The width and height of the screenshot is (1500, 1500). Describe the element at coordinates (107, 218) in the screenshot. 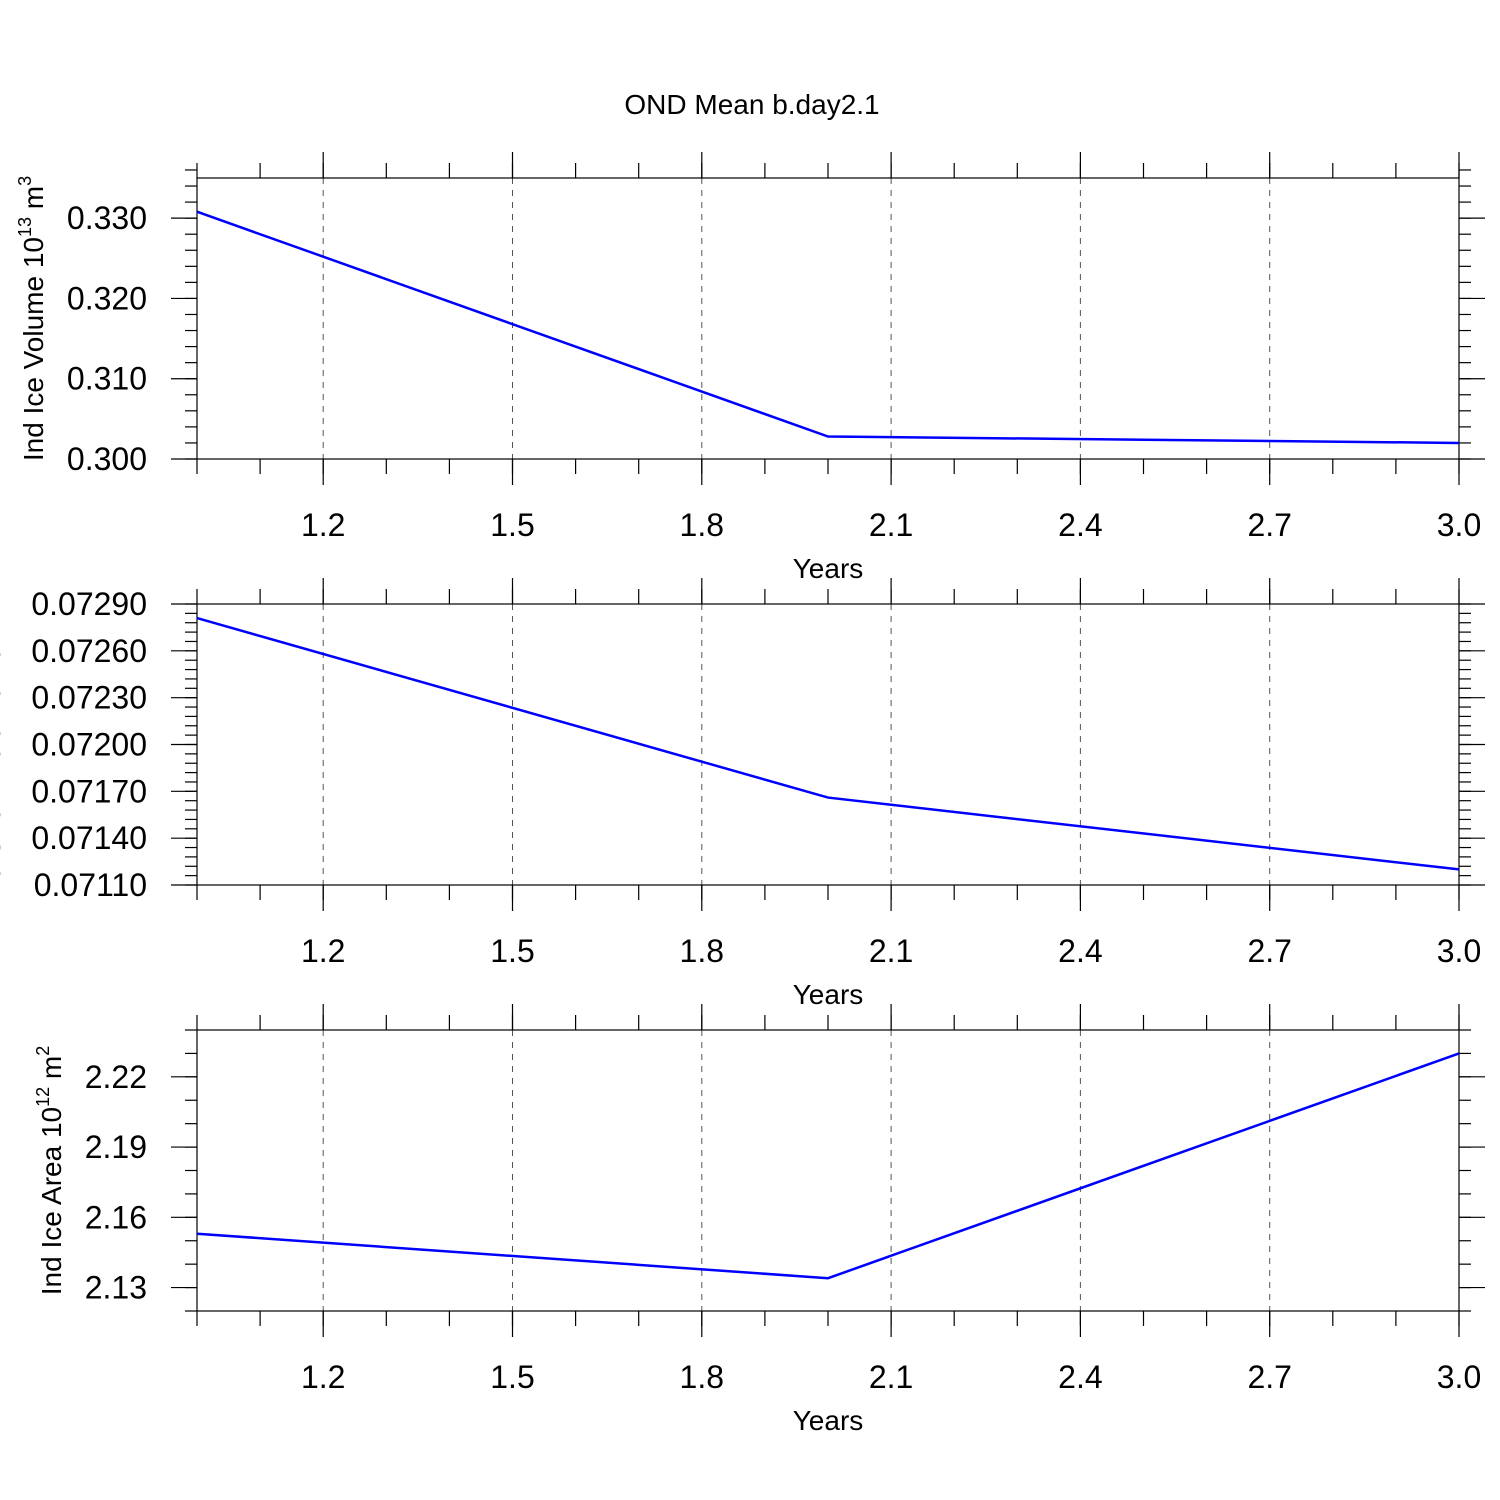

I see `y-tick-label: 0.330` at that location.